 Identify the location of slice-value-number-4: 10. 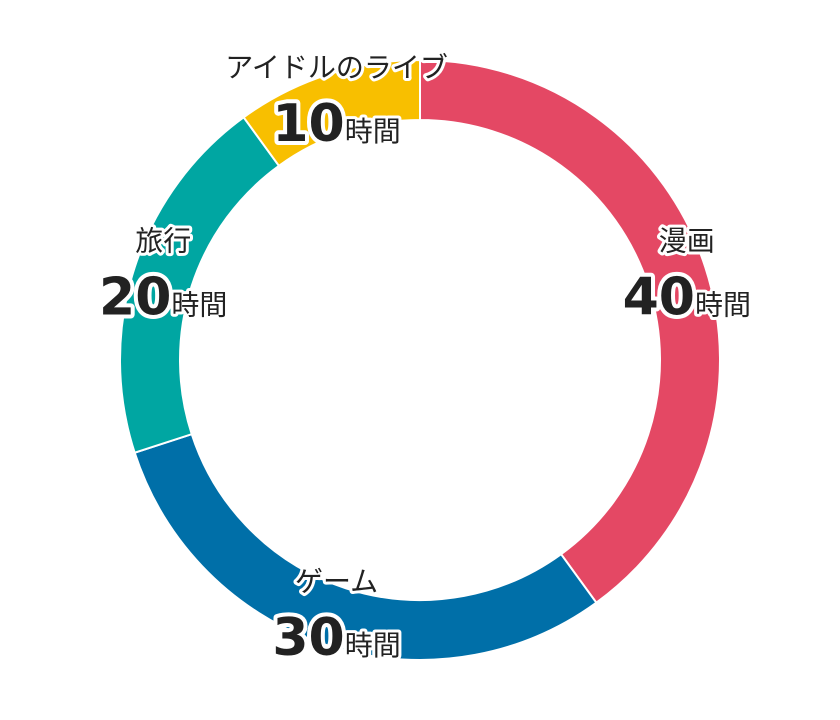
(308, 124).